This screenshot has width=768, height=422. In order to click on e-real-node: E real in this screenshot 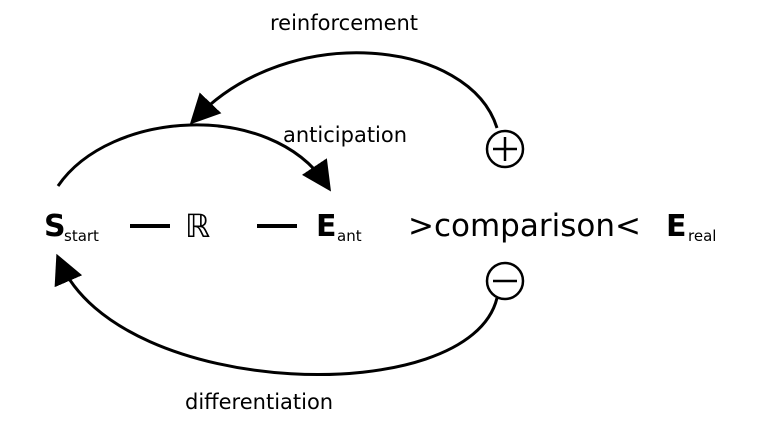, I will do `click(691, 227)`.